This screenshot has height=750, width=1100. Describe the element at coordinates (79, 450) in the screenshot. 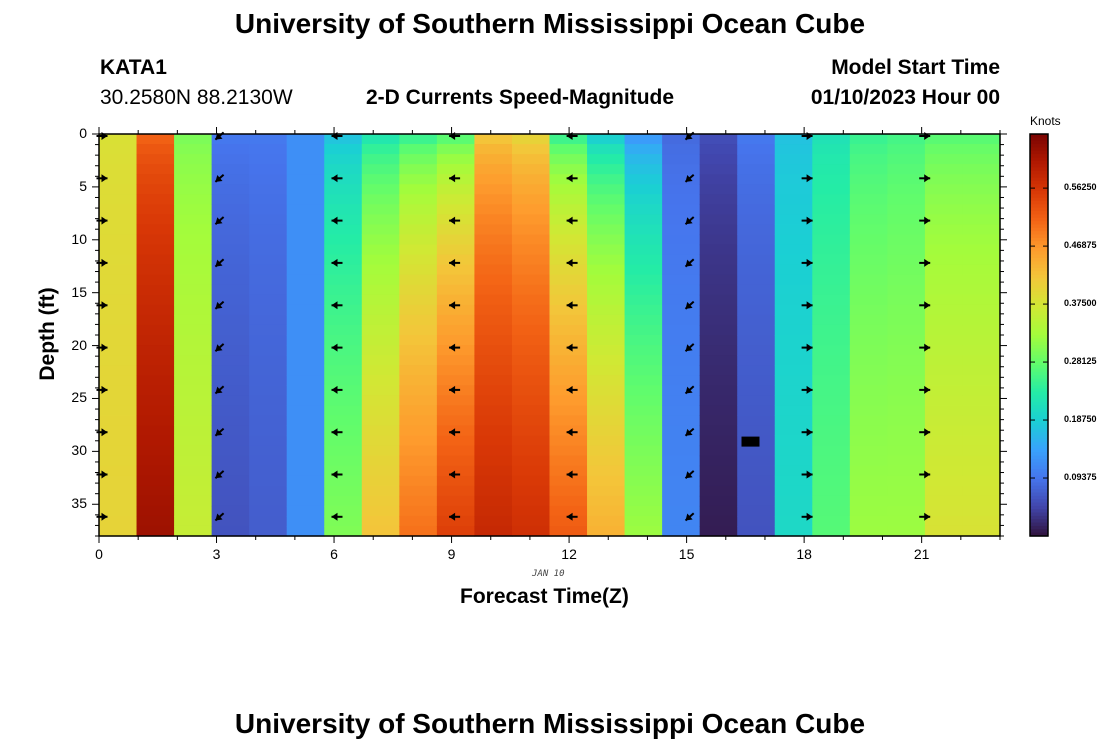

I see `y-tick-label: 30` at that location.